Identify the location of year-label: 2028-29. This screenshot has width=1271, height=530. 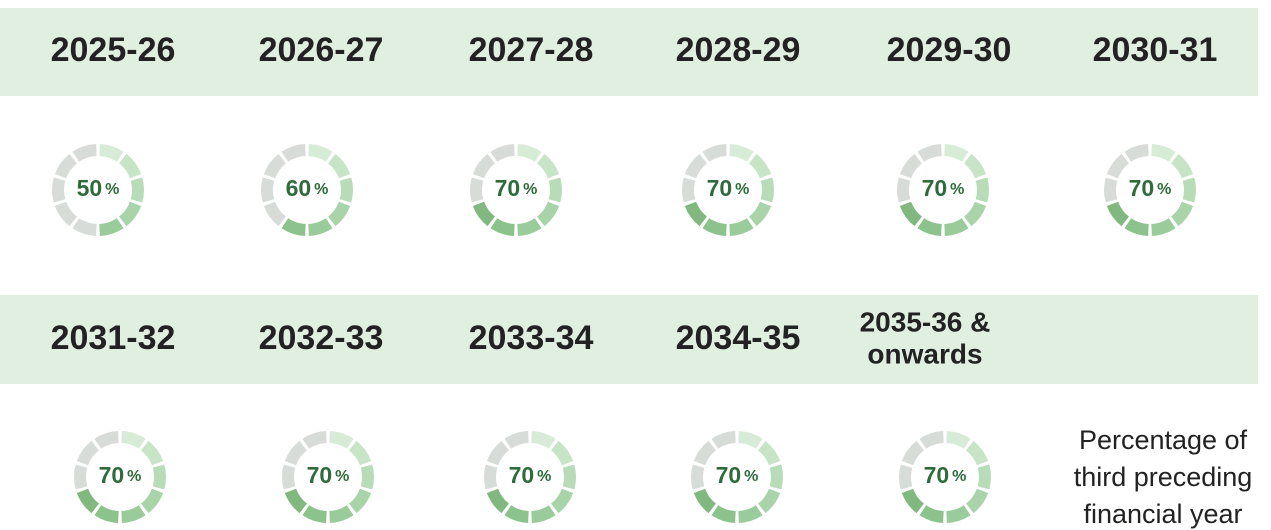
(738, 50).